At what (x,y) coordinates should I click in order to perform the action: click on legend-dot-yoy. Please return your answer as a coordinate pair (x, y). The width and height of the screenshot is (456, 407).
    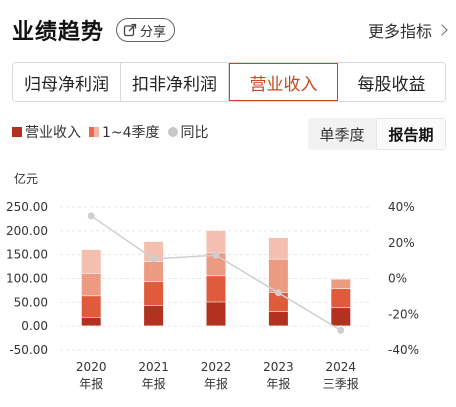
    Looking at the image, I should click on (172, 132).